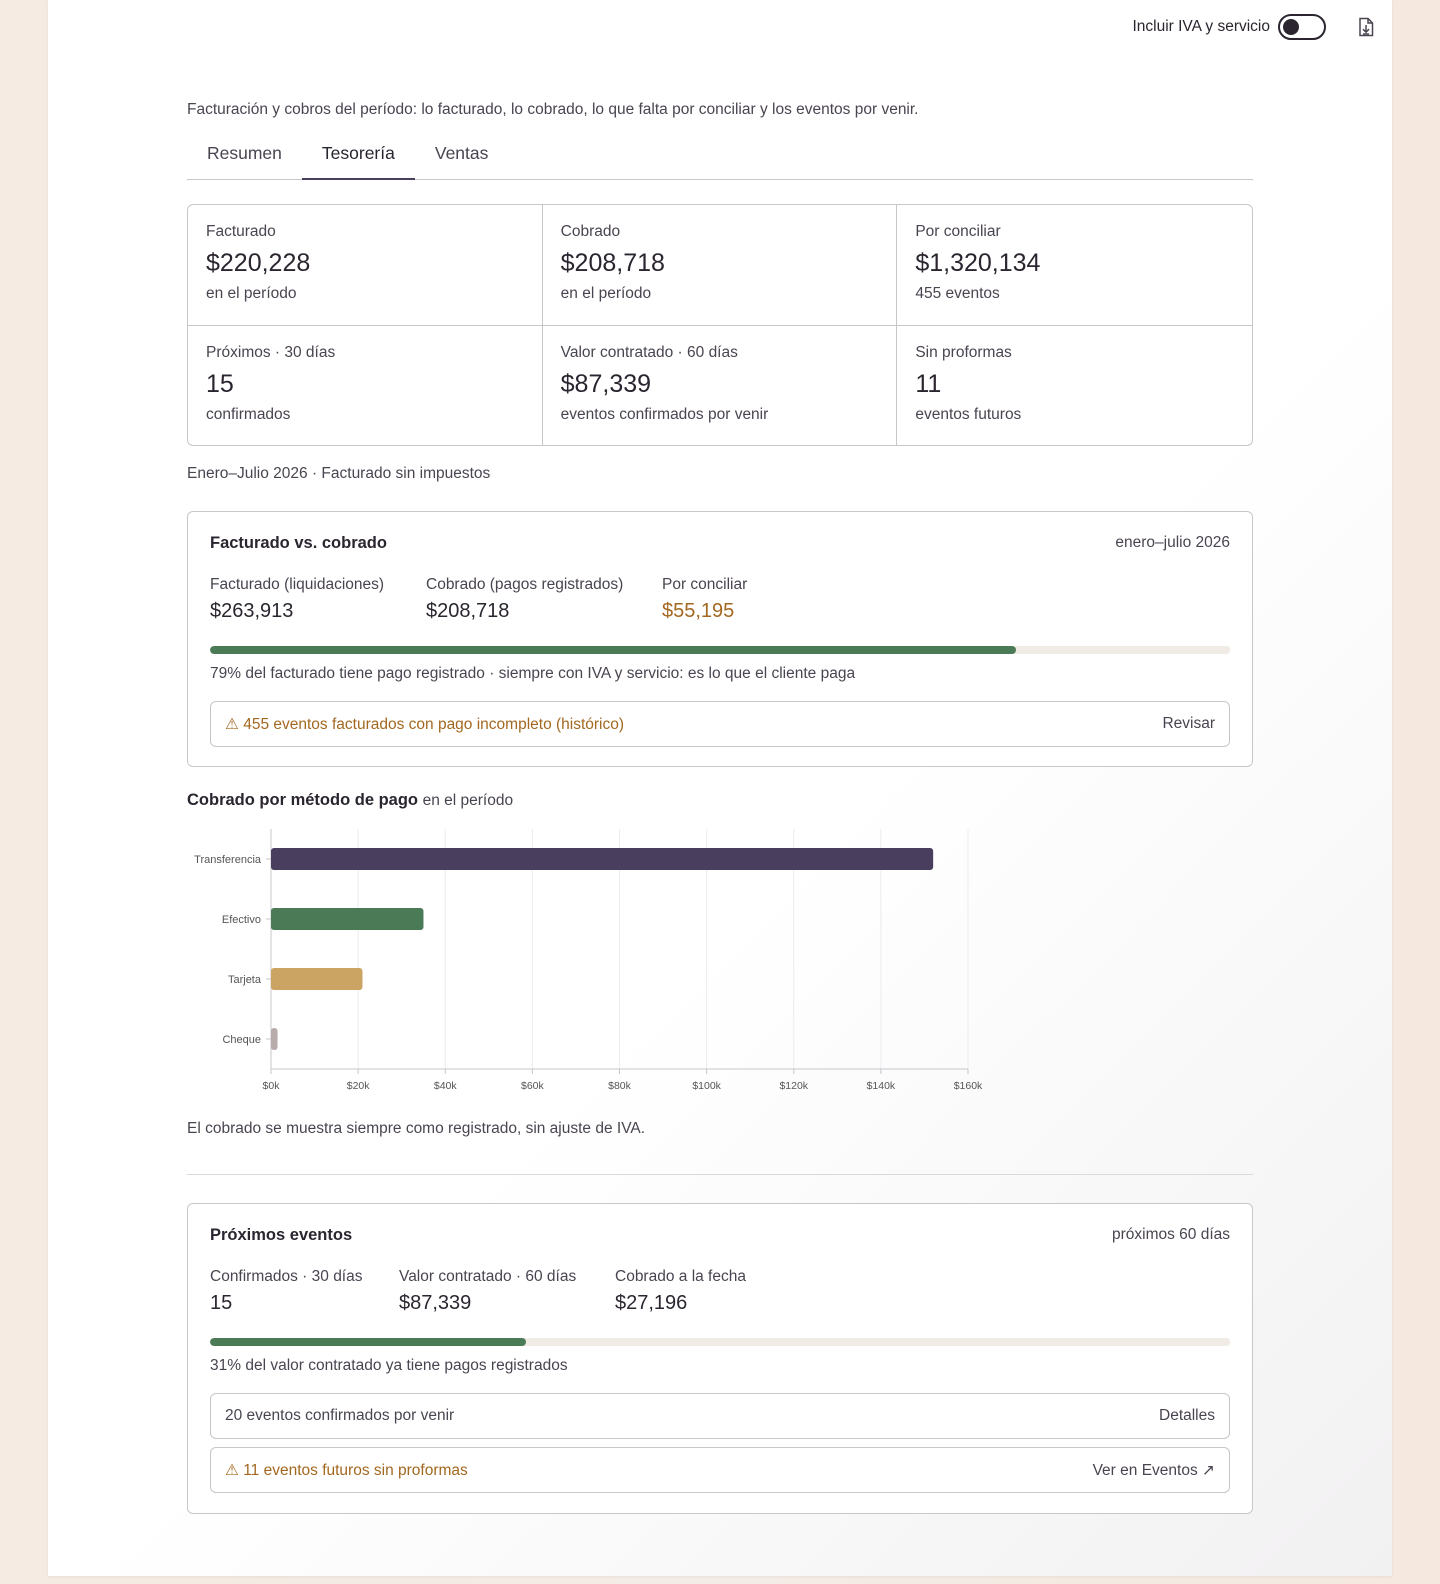  What do you see at coordinates (241, 231) in the screenshot?
I see `kpi-label: Facturado` at bounding box center [241, 231].